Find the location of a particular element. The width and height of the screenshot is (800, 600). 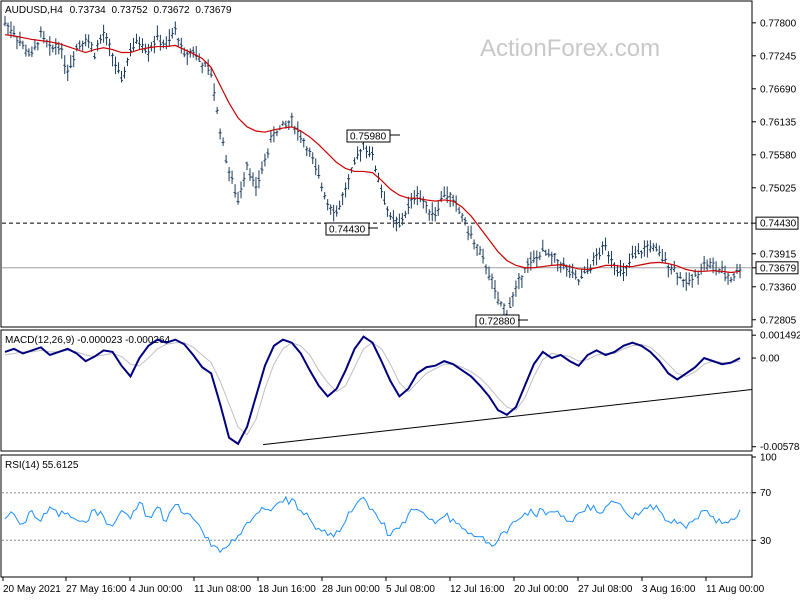

rsi-label: RSI(14) 55.6125 is located at coordinates (42, 465).